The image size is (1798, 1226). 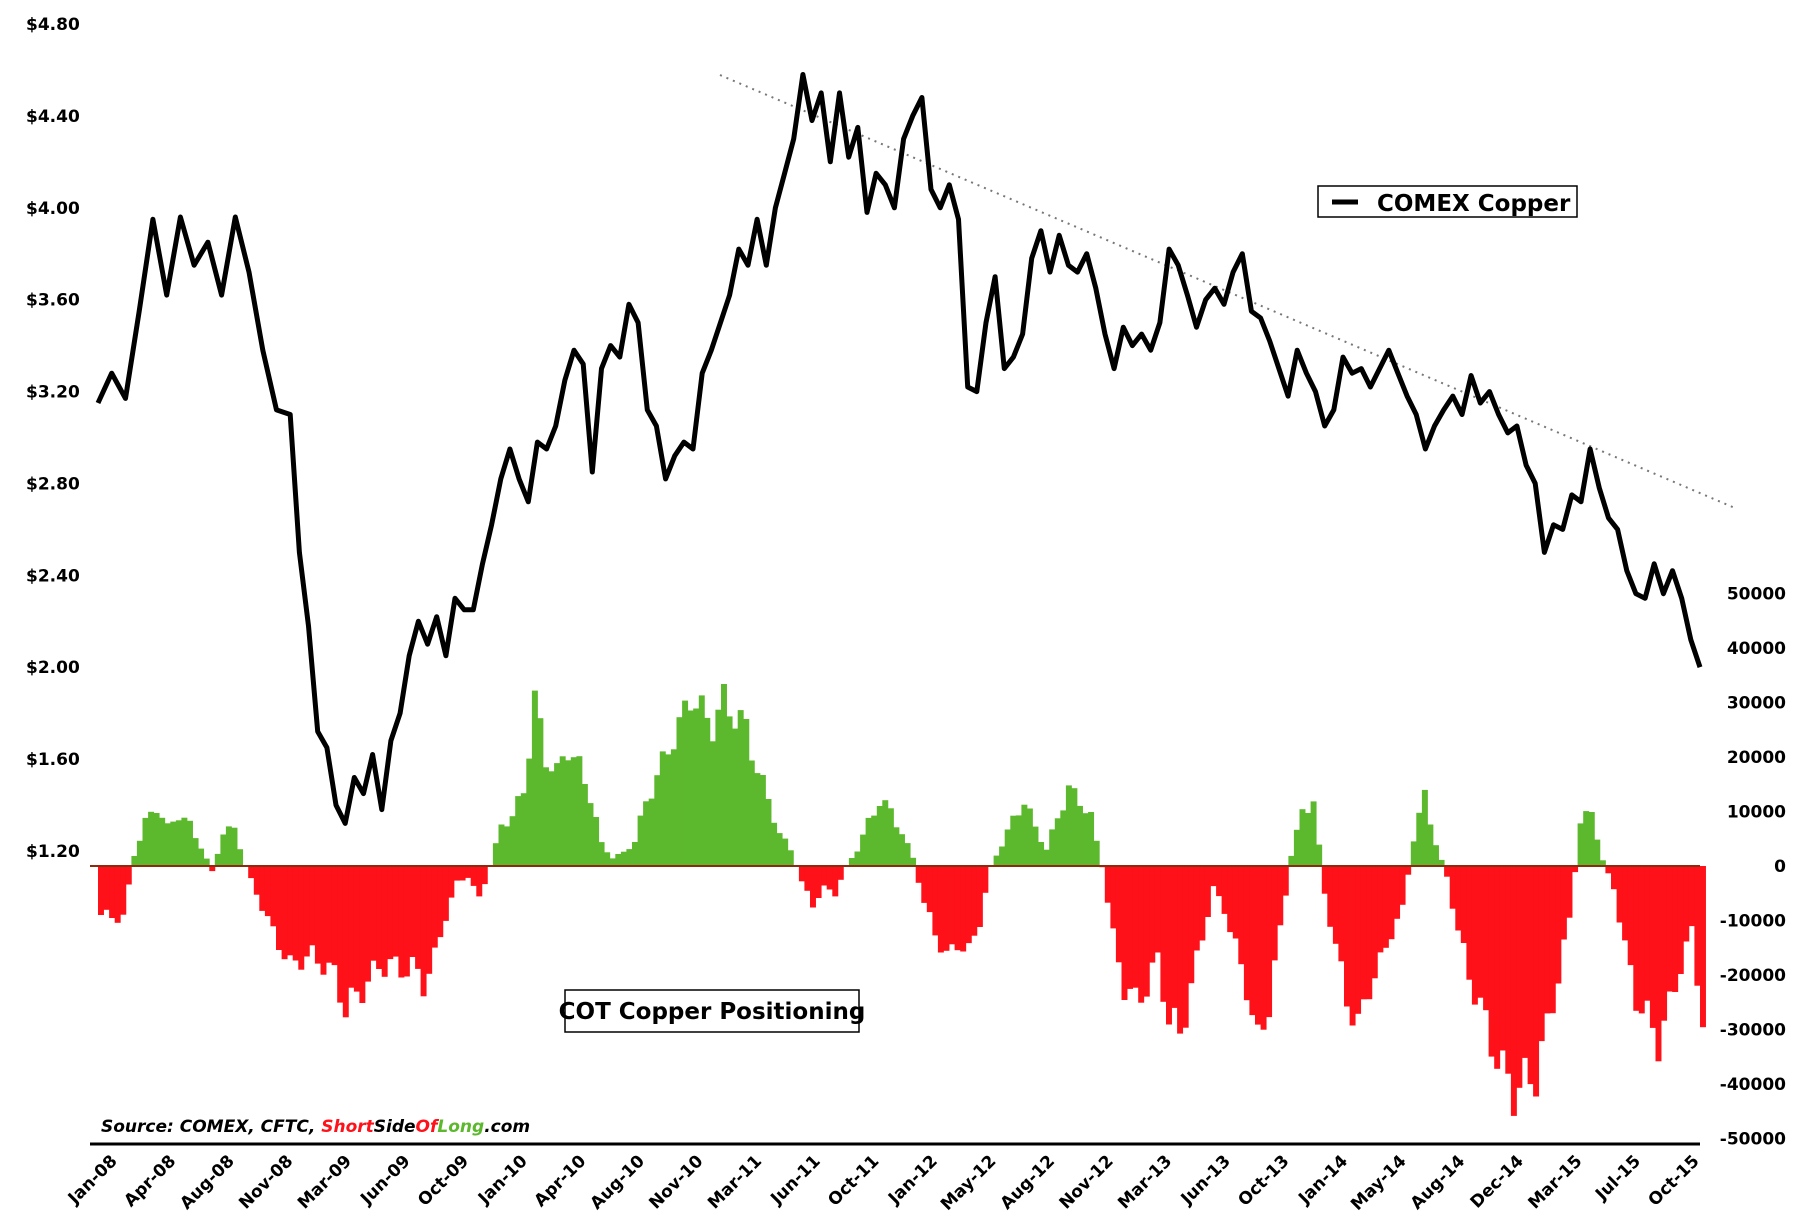 I want to click on x-tick-label: Aug-08, so click(x=207, y=1182).